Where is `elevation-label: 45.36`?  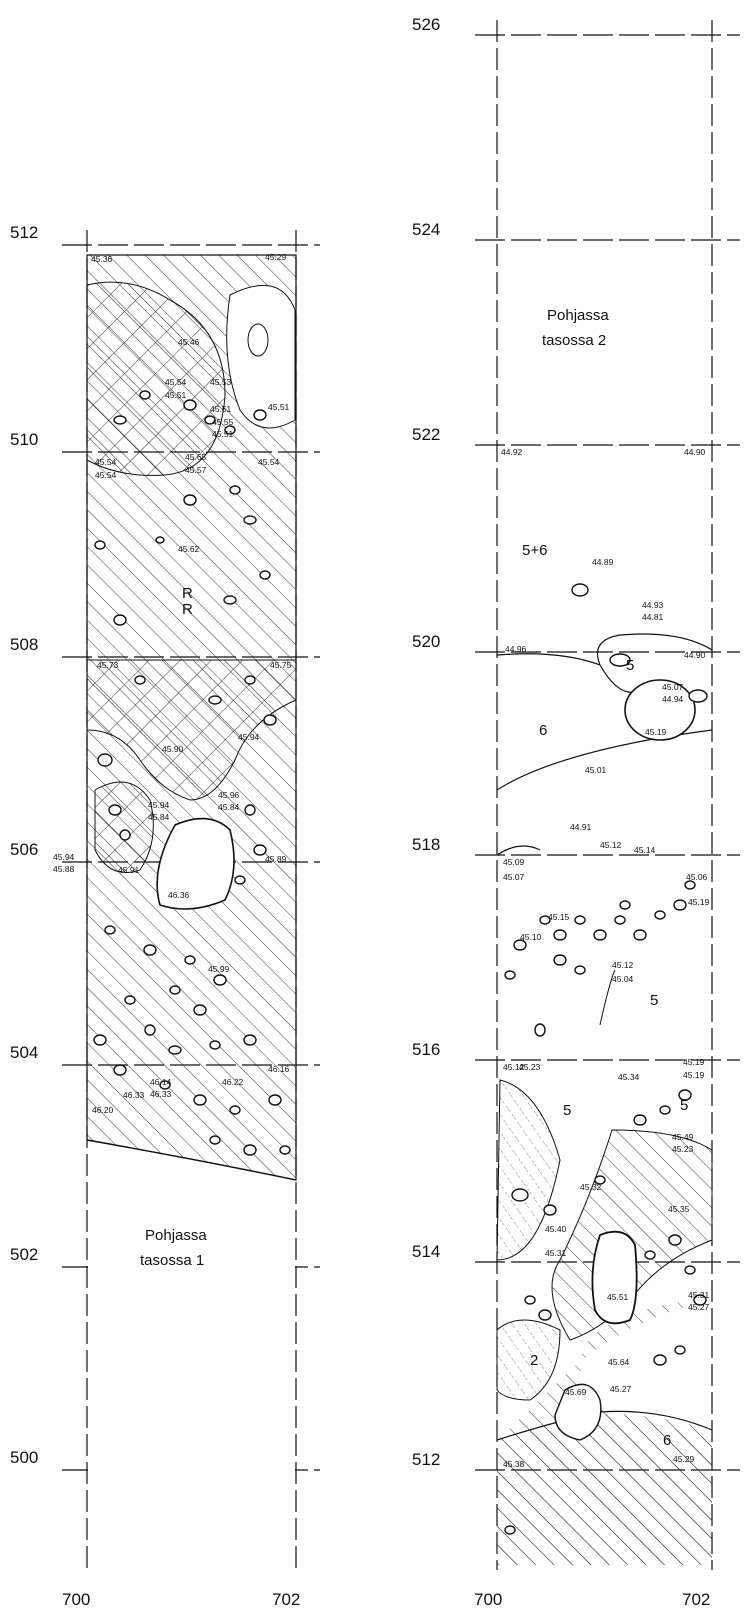 elevation-label: 45.36 is located at coordinates (102, 259).